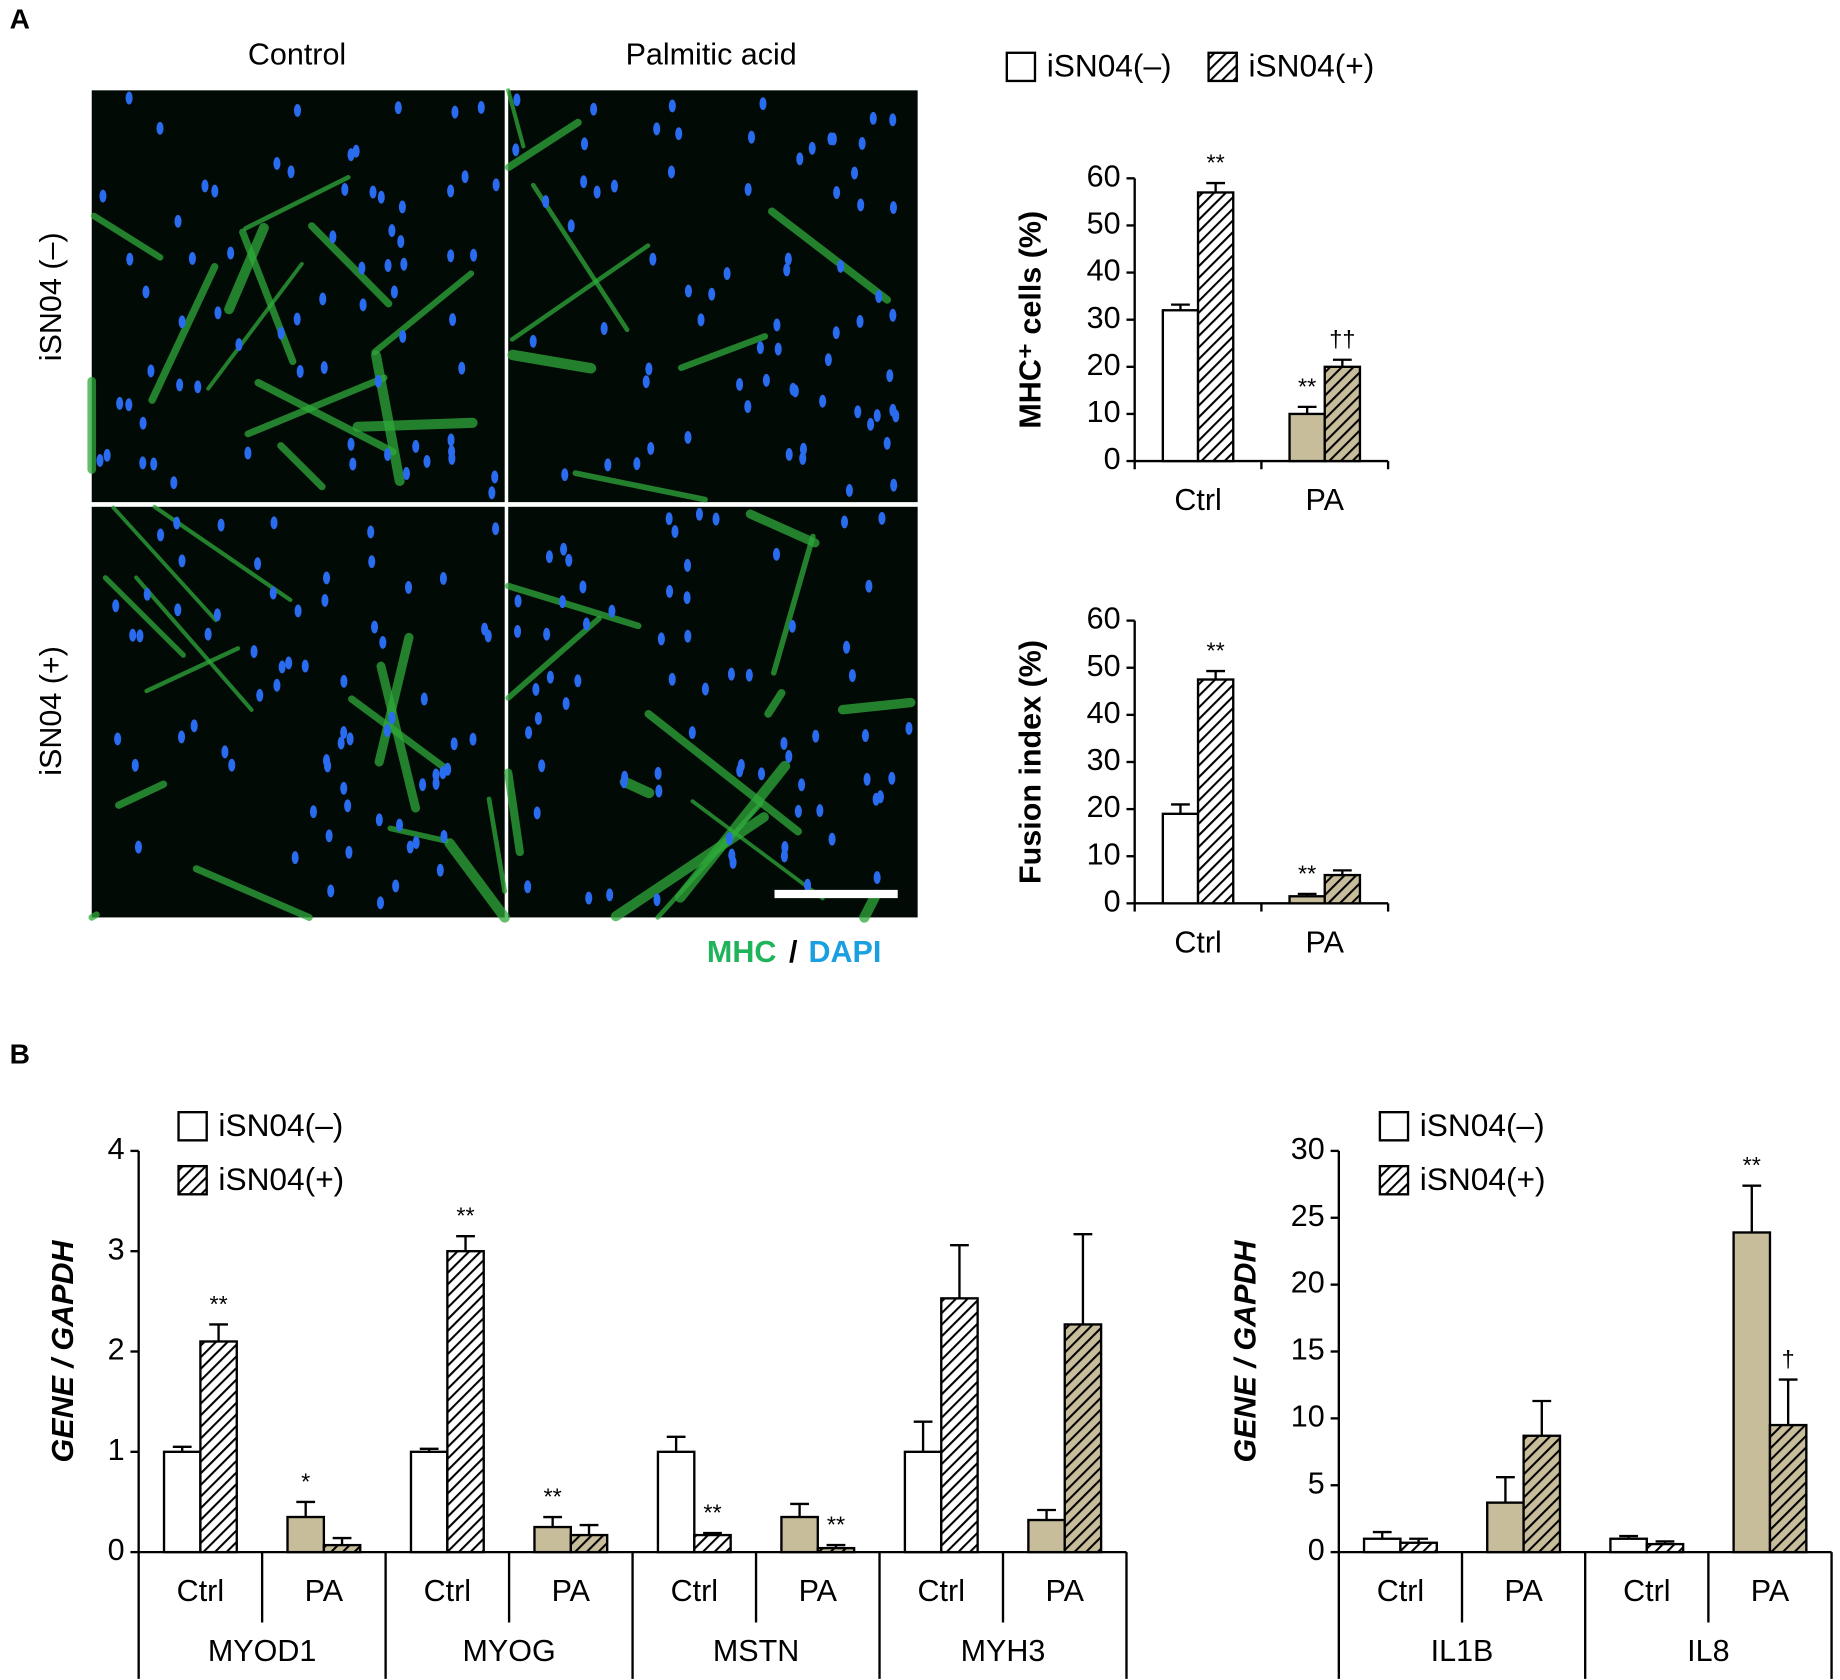  I want to click on panel-label: A, so click(20, 19).